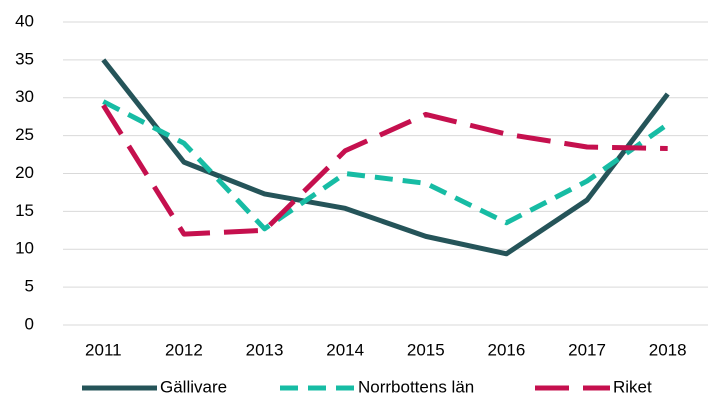 The width and height of the screenshot is (708, 400). What do you see at coordinates (24, 210) in the screenshot?
I see `y-tick-label: 15` at bounding box center [24, 210].